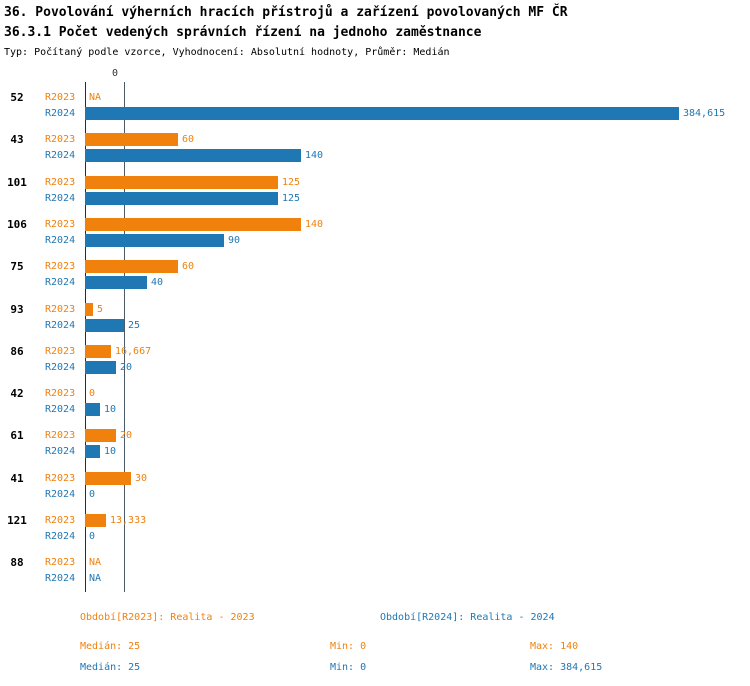 This screenshot has height=686, width=750. Describe the element at coordinates (17, 266) in the screenshot. I see `category-label: 75` at that location.